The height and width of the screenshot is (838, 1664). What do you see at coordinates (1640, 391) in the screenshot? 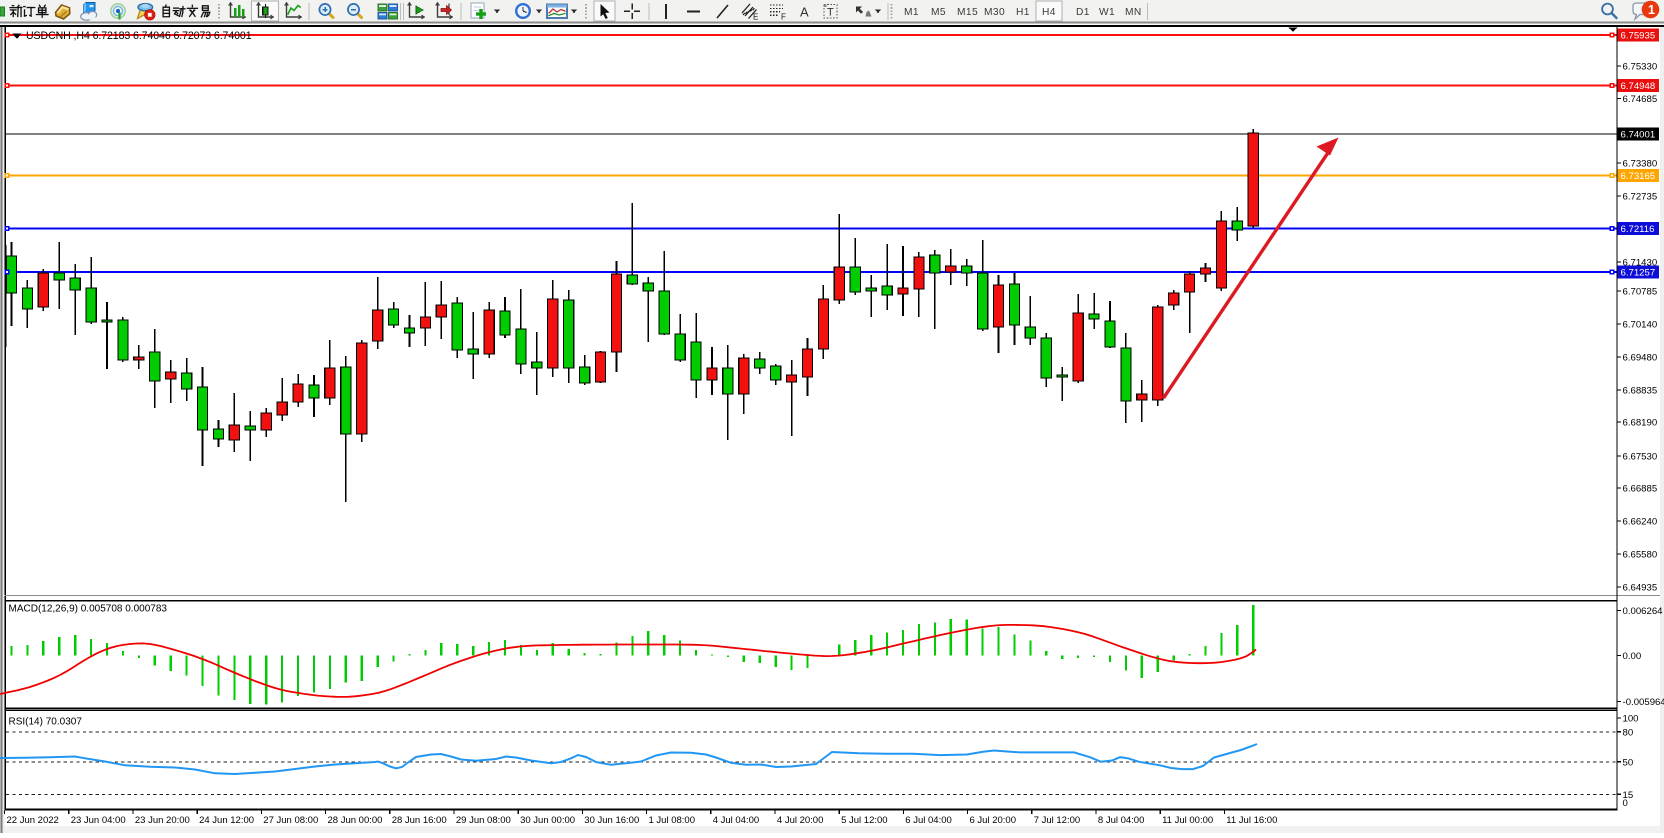
I see `svg-text: 6.68835` at bounding box center [1640, 391].